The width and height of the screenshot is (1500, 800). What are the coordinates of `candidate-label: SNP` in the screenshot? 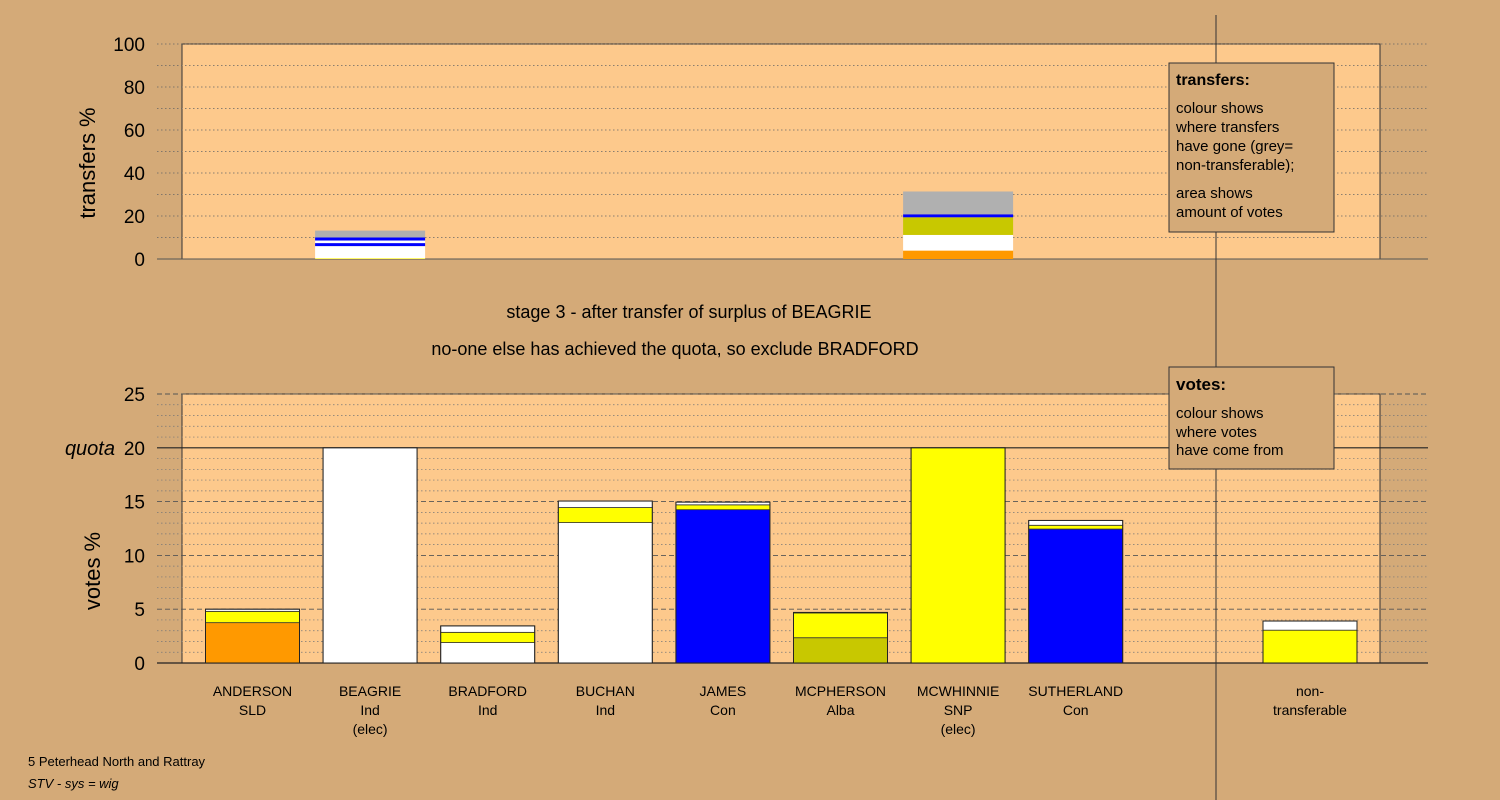 It's located at (958, 710).